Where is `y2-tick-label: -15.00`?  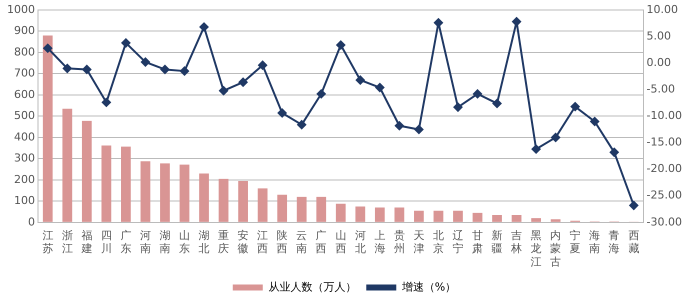
y2-tick-label: -15.00 is located at coordinates (664, 142).